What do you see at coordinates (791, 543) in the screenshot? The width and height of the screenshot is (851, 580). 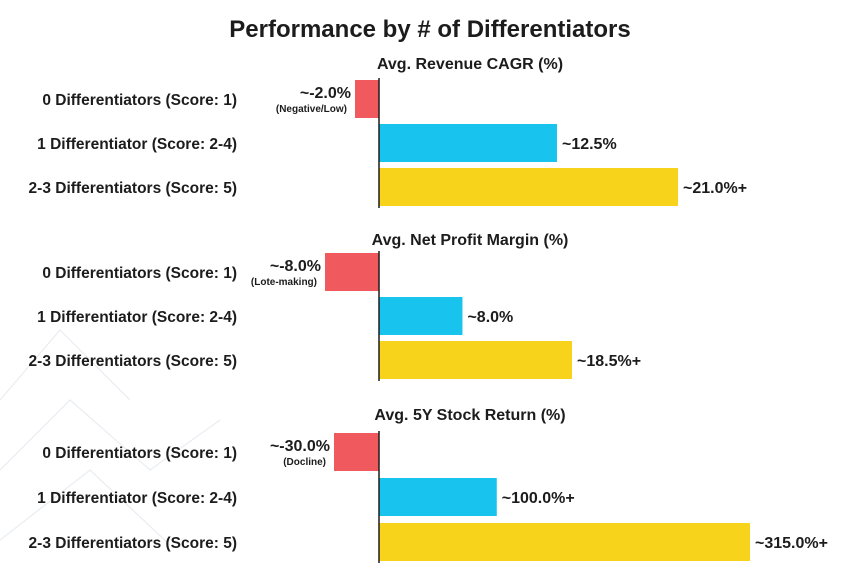 I see `value-label: ~315.0%+` at bounding box center [791, 543].